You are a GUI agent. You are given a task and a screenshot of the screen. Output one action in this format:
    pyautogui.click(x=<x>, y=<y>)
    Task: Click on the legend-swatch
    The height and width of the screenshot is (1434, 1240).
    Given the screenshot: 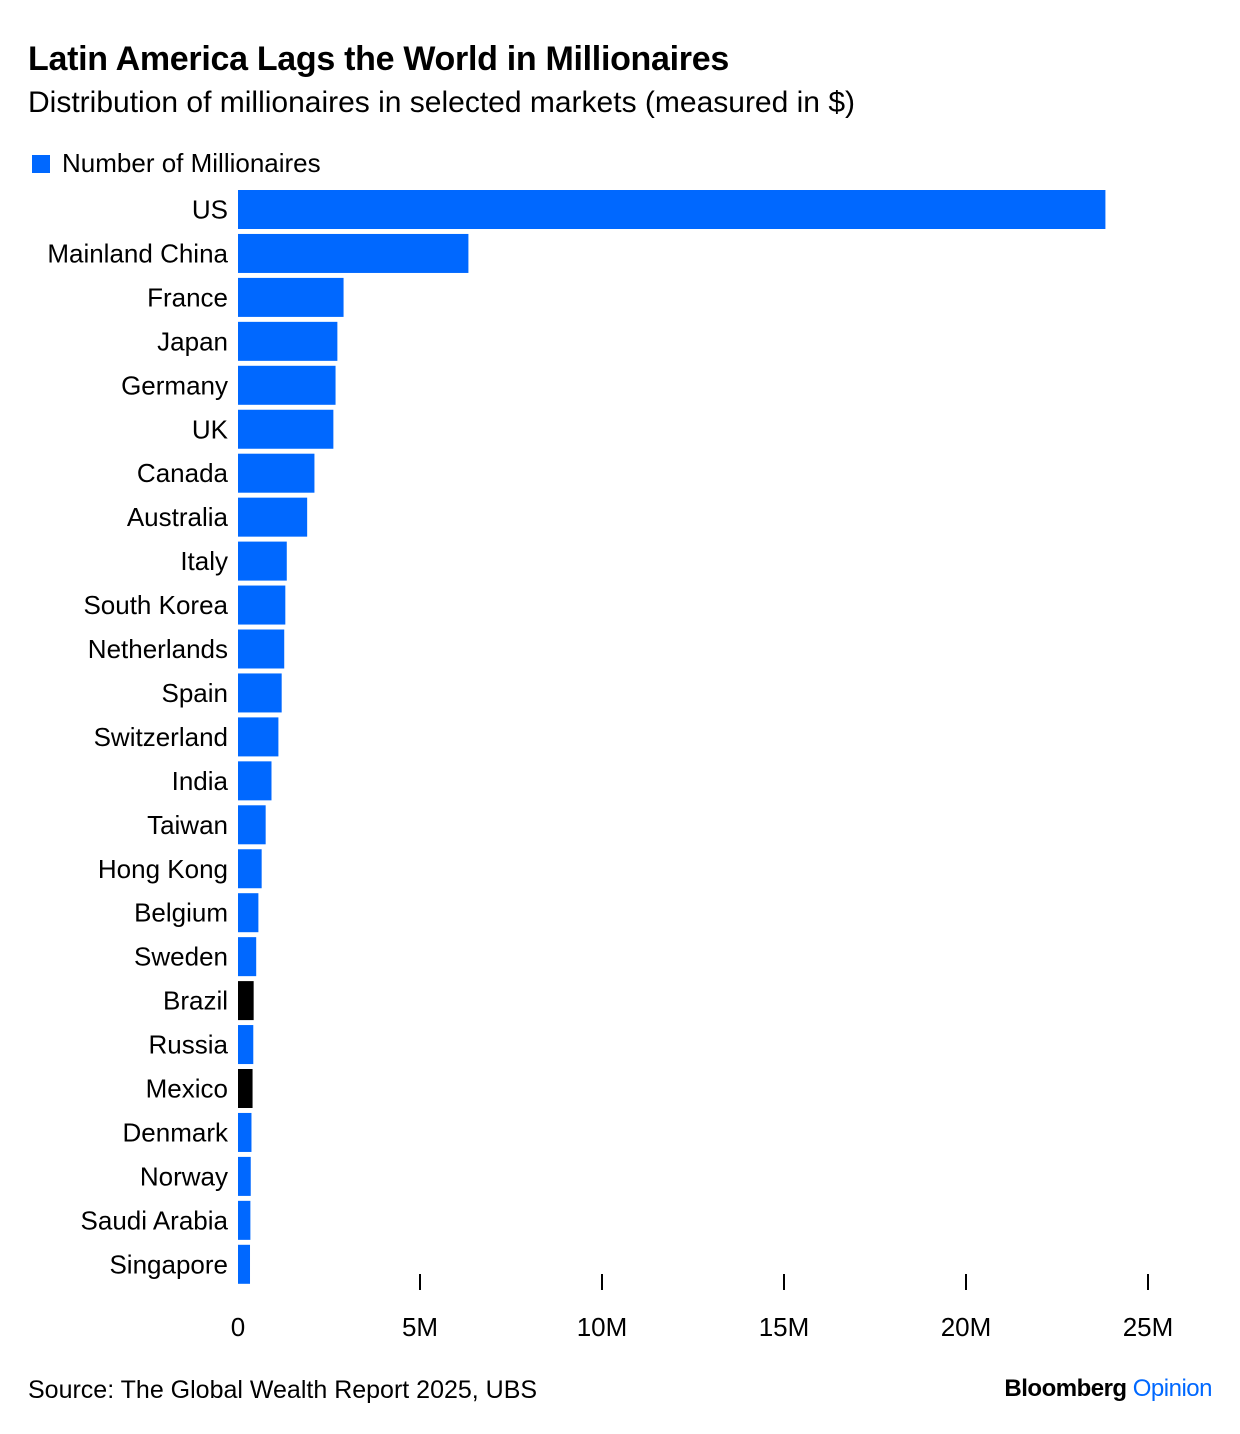 What is the action you would take?
    pyautogui.click(x=41, y=163)
    